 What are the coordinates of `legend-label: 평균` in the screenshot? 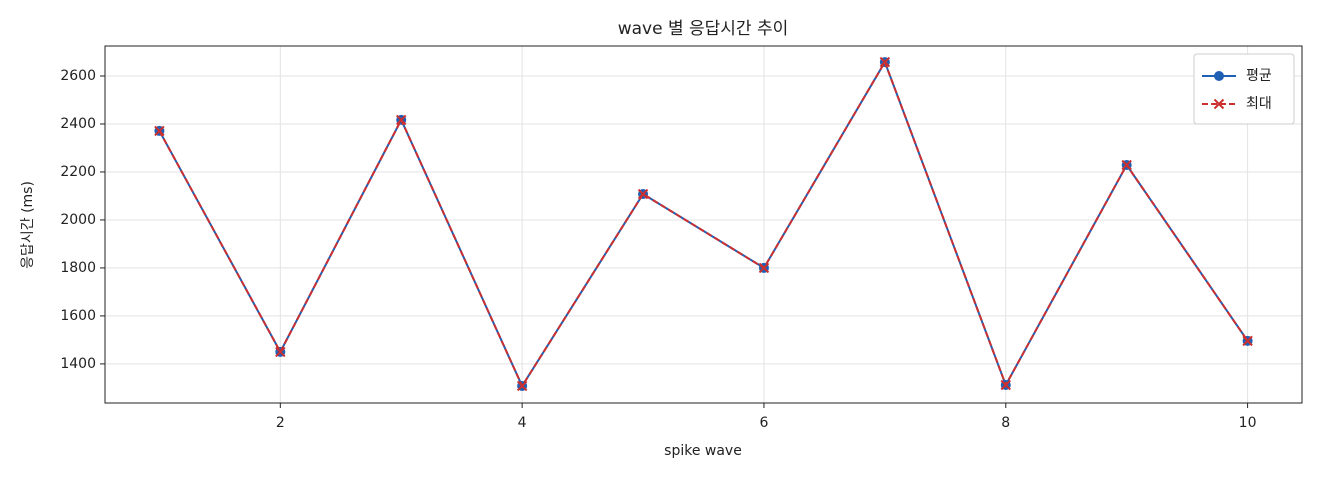 It's located at (1259, 76).